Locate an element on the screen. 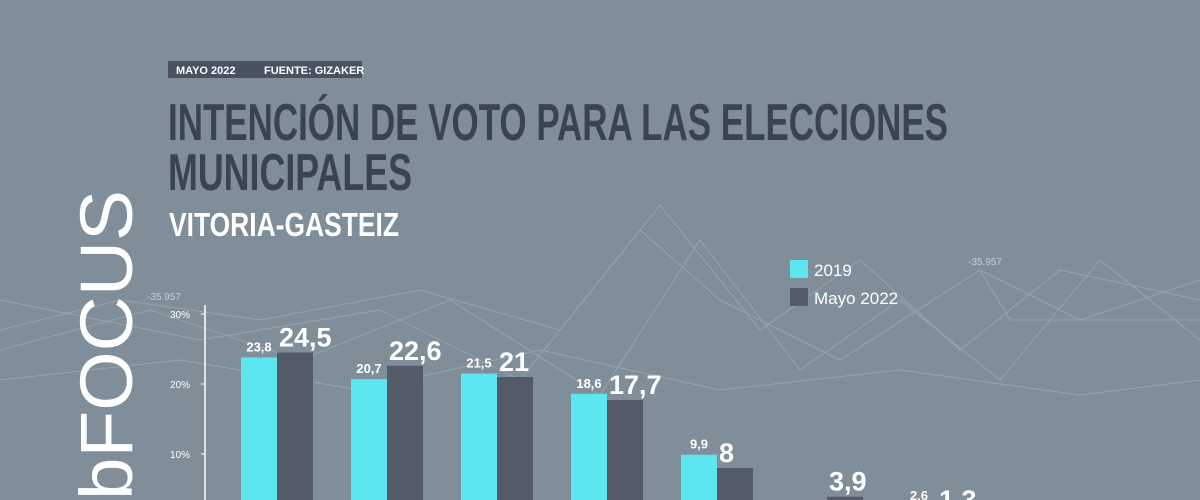 The height and width of the screenshot is (500, 1200). value-label: 8 is located at coordinates (726, 453).